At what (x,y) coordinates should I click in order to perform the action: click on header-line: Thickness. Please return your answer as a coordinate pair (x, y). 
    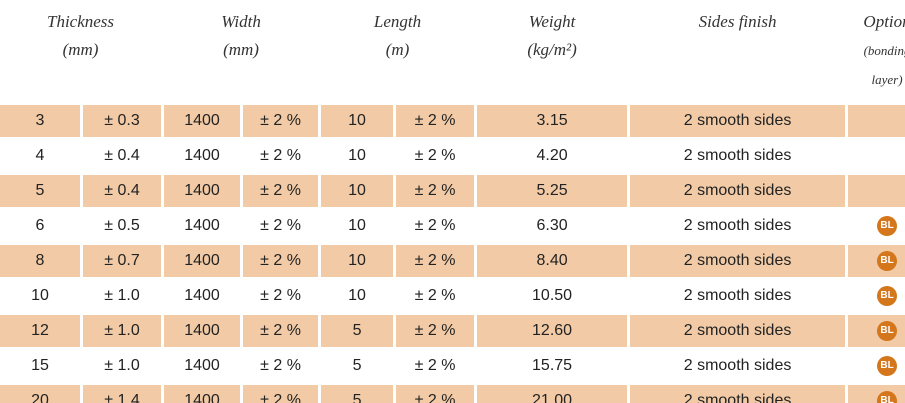
    Looking at the image, I should click on (80, 21).